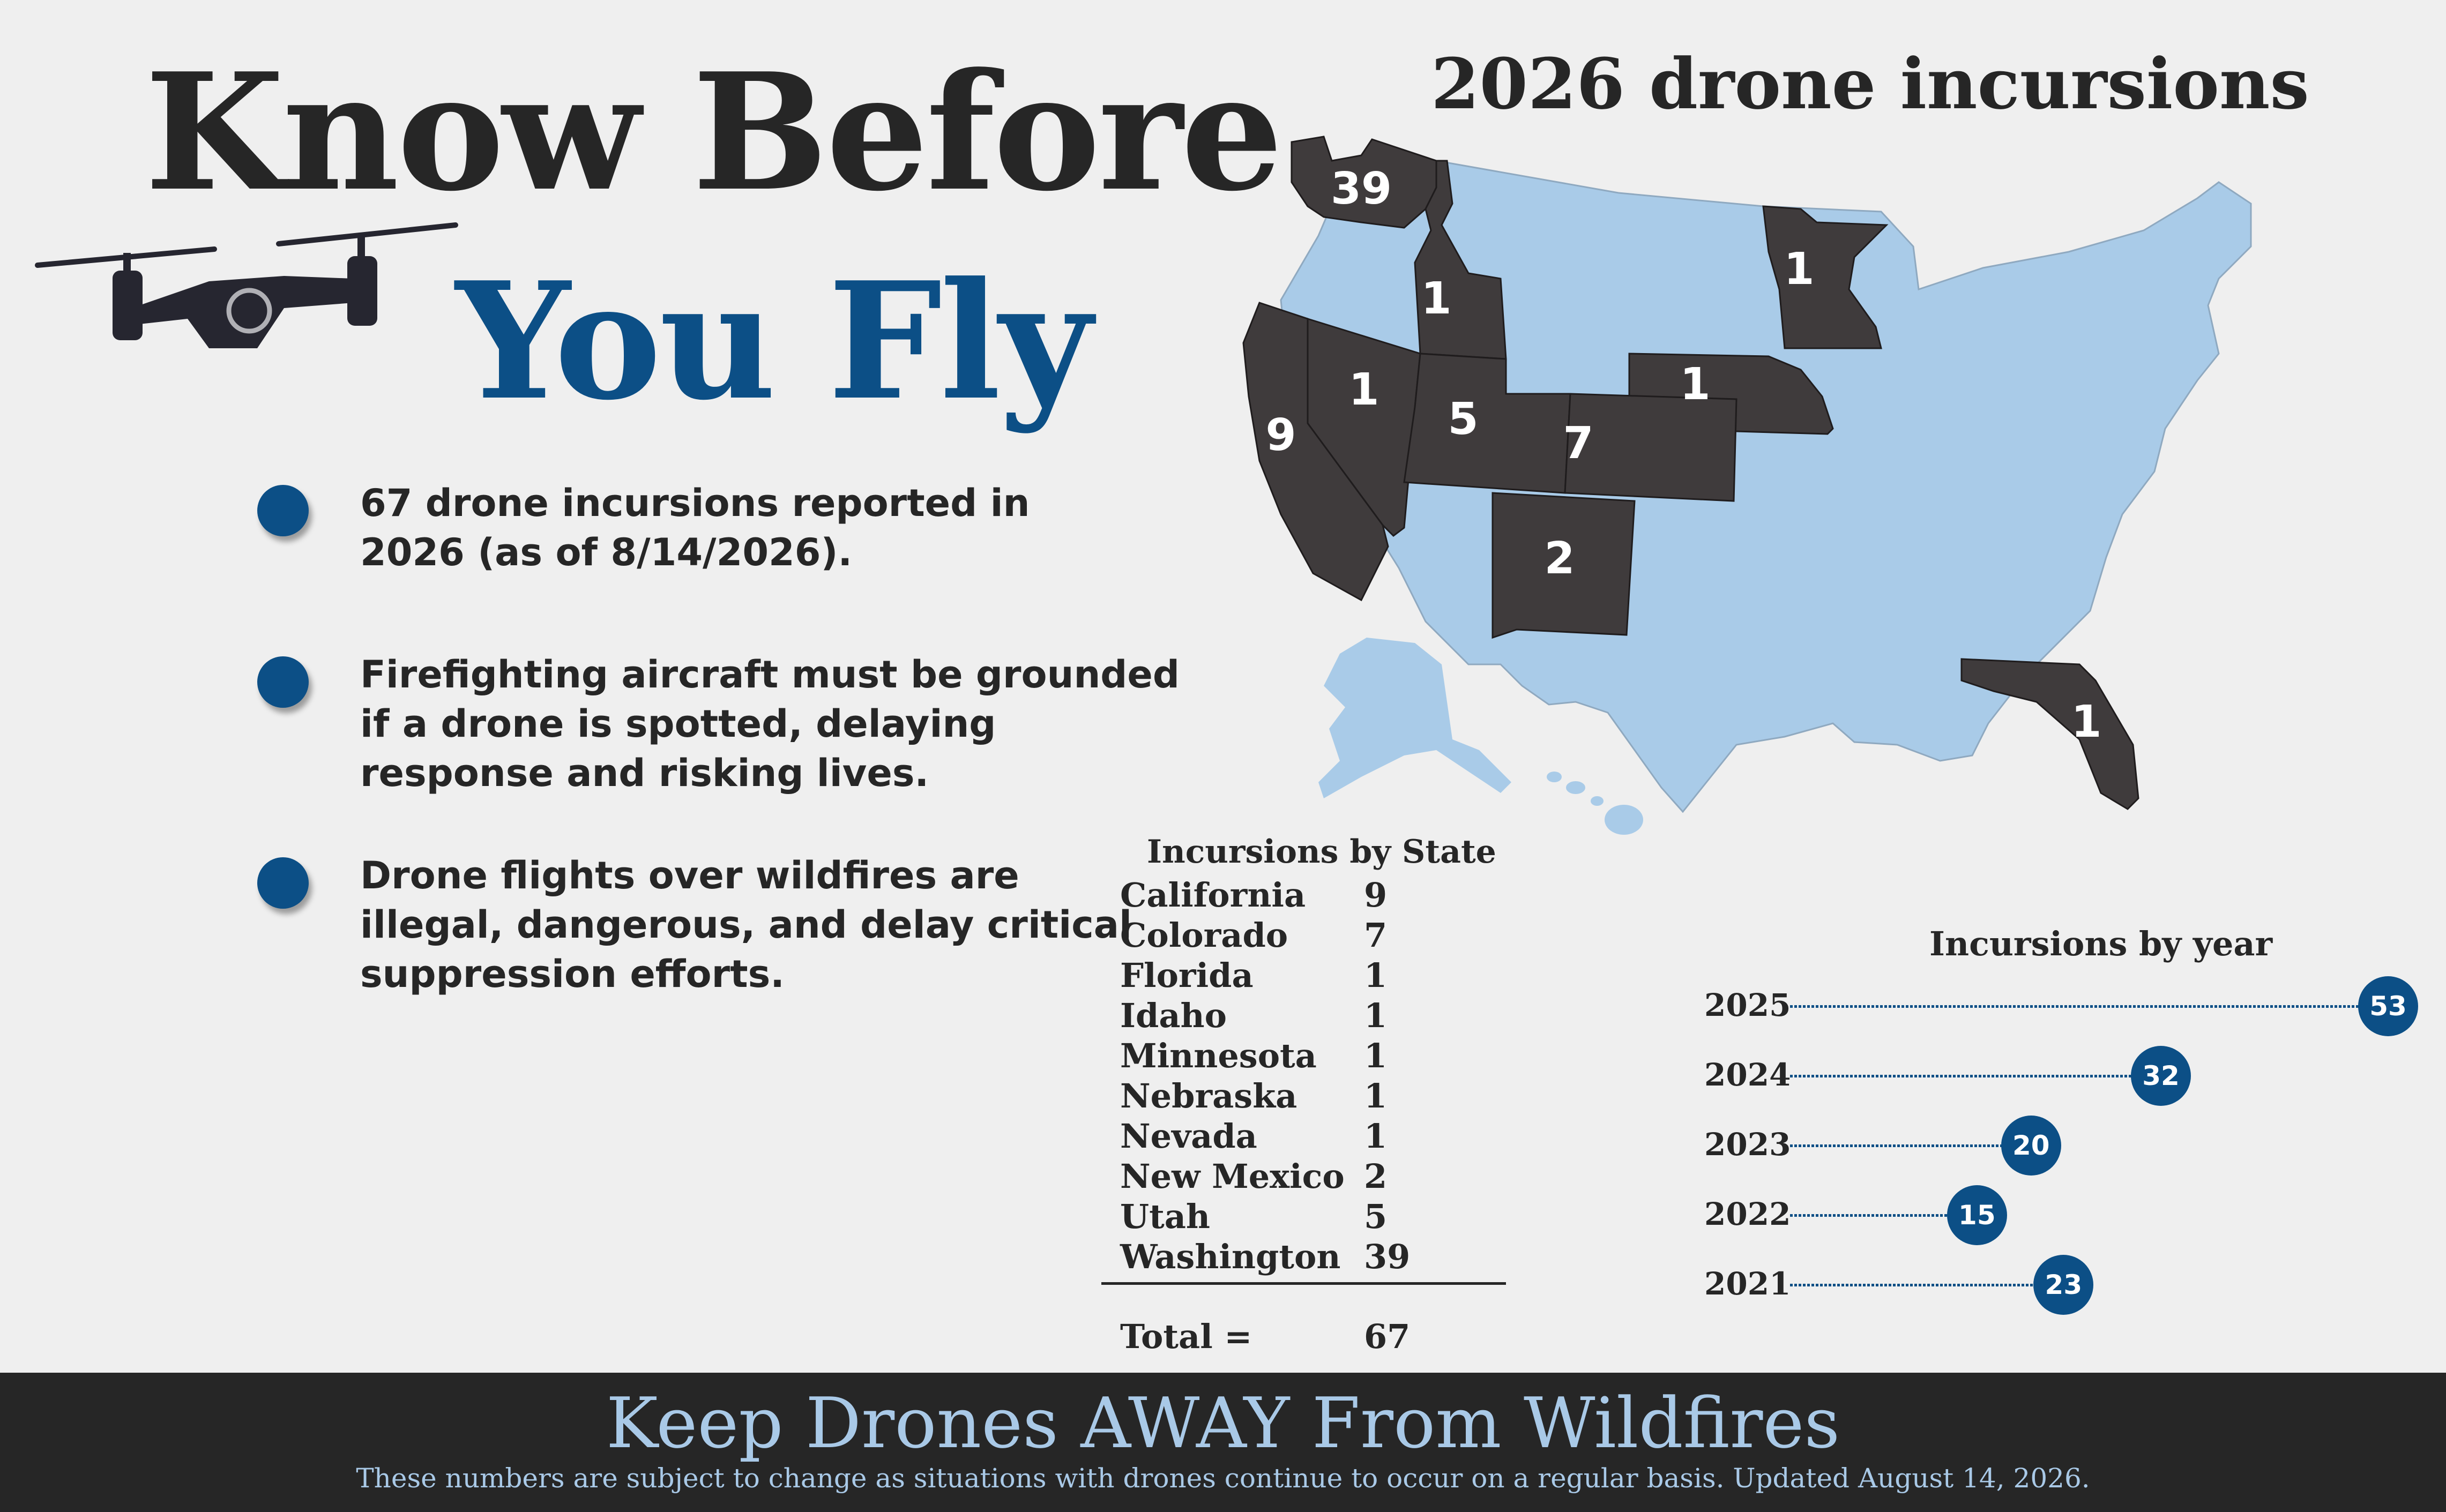 This screenshot has height=1512, width=2446. What do you see at coordinates (1361, 188) in the screenshot?
I see `map-label-wa: 39` at bounding box center [1361, 188].